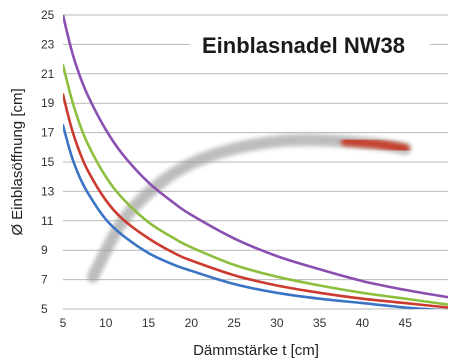  Describe the element at coordinates (375, 145) in the screenshot. I see `trend-arrow-head` at that location.